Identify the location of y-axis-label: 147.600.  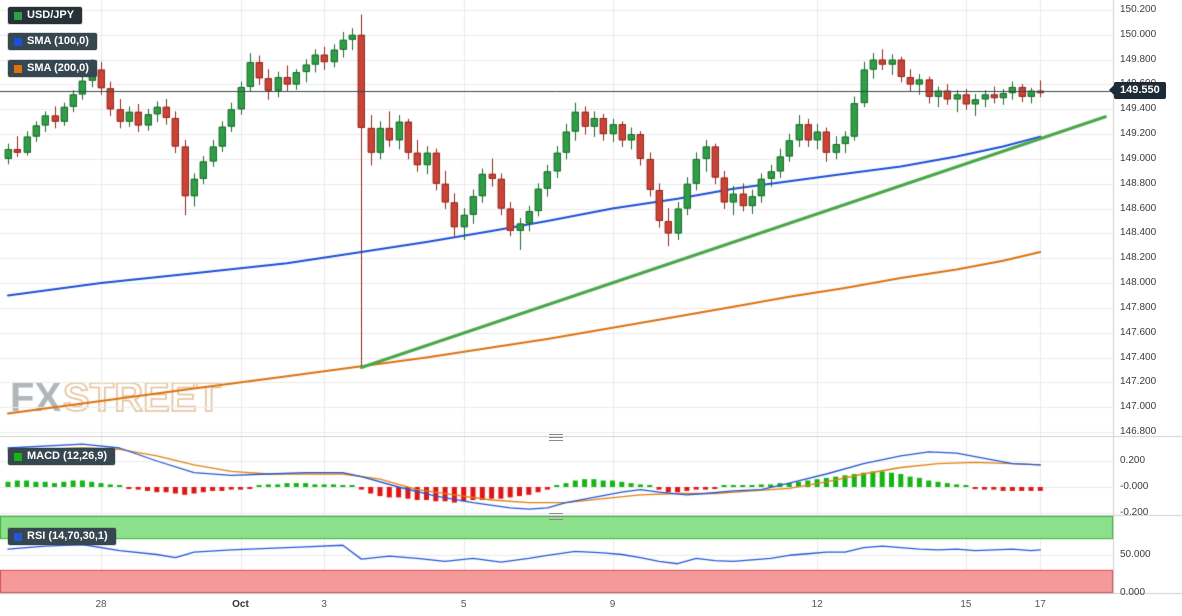
(1138, 332).